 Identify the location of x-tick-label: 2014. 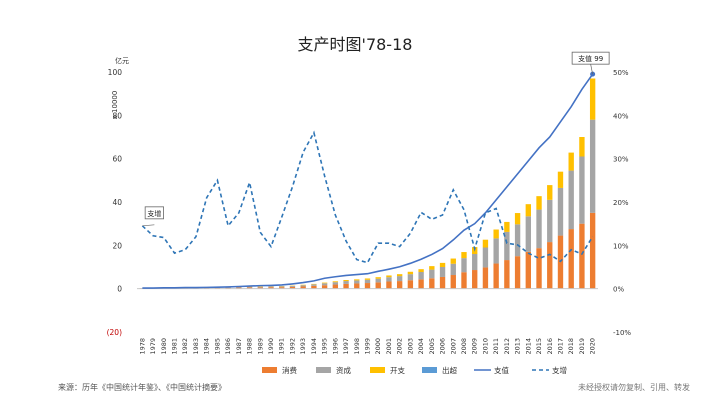
(528, 346).